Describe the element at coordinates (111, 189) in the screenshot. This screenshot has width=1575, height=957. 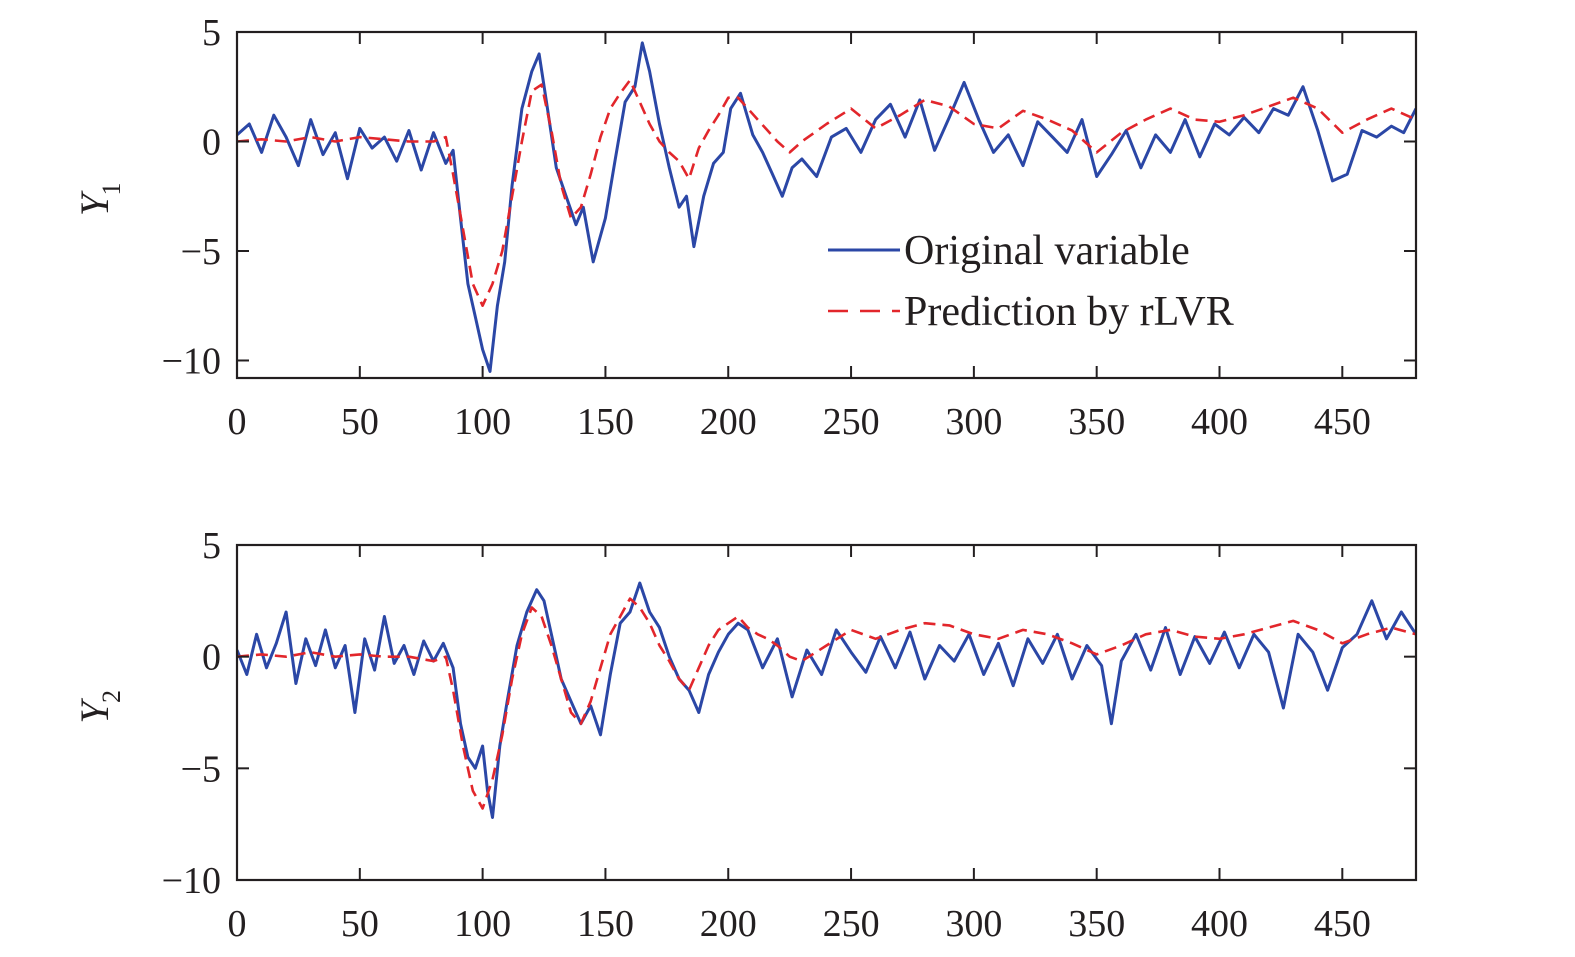
I see `y-axis-label-subscript: 1` at that location.